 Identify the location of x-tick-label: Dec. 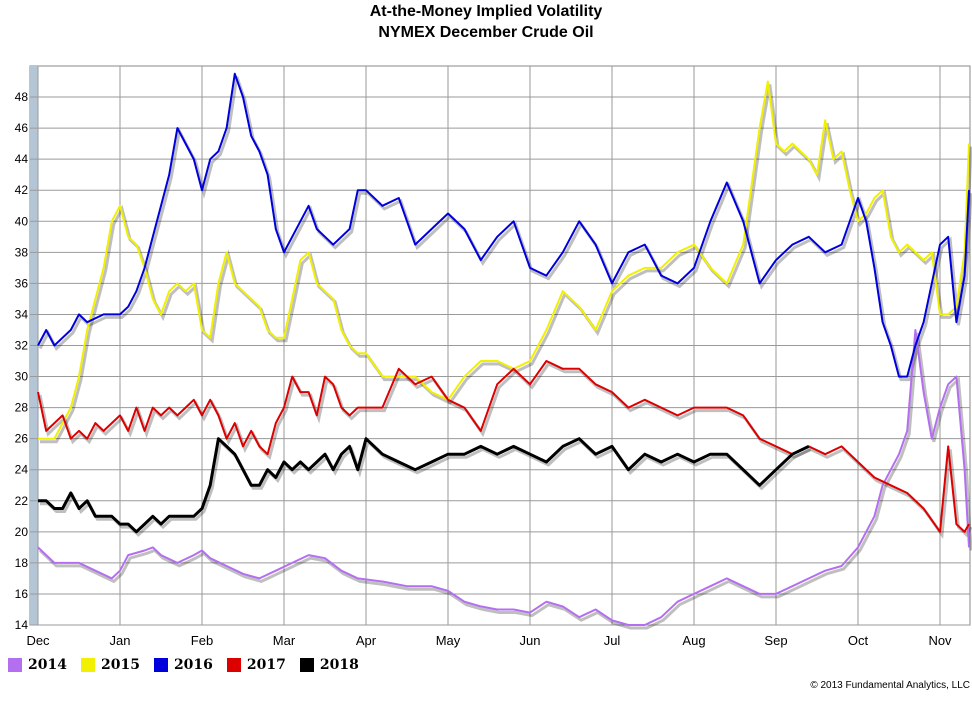
(38, 640).